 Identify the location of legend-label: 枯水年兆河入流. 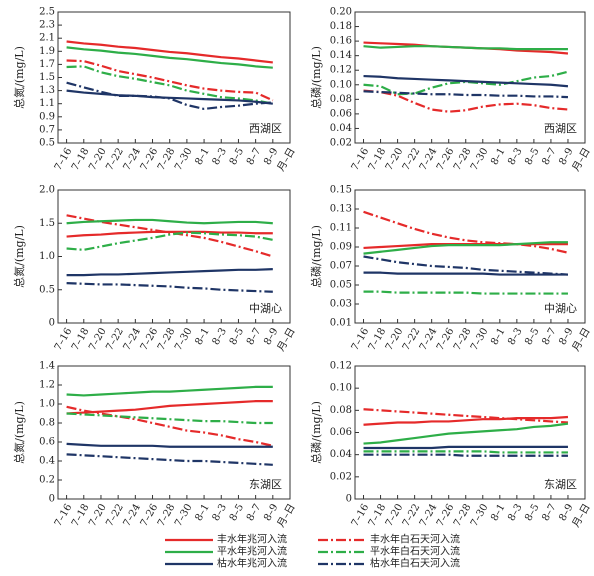
(252, 563).